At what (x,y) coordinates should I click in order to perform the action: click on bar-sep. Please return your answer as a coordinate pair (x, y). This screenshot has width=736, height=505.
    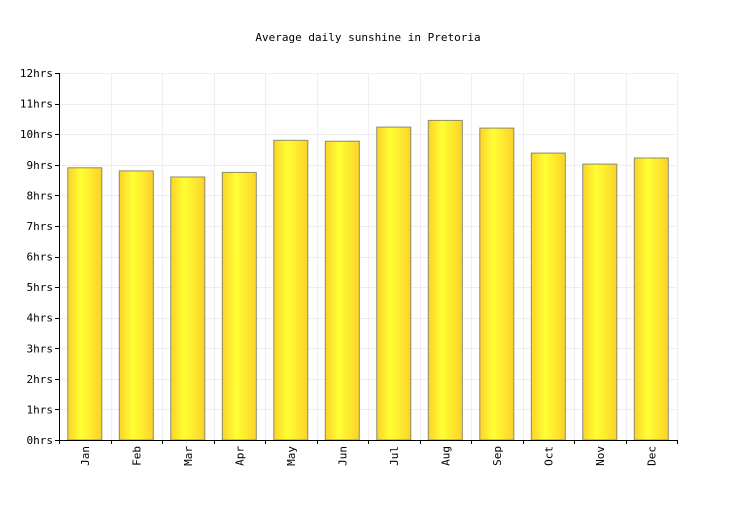
    Looking at the image, I should click on (497, 284).